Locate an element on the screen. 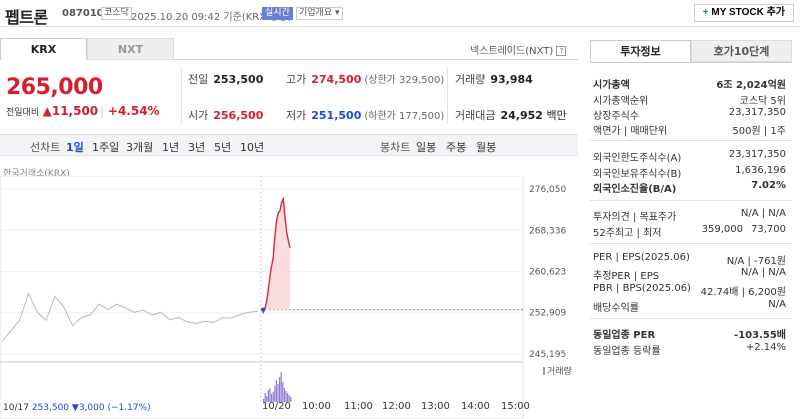 This screenshot has width=800, height=419. change-label: 전일대비 is located at coordinates (23, 113).